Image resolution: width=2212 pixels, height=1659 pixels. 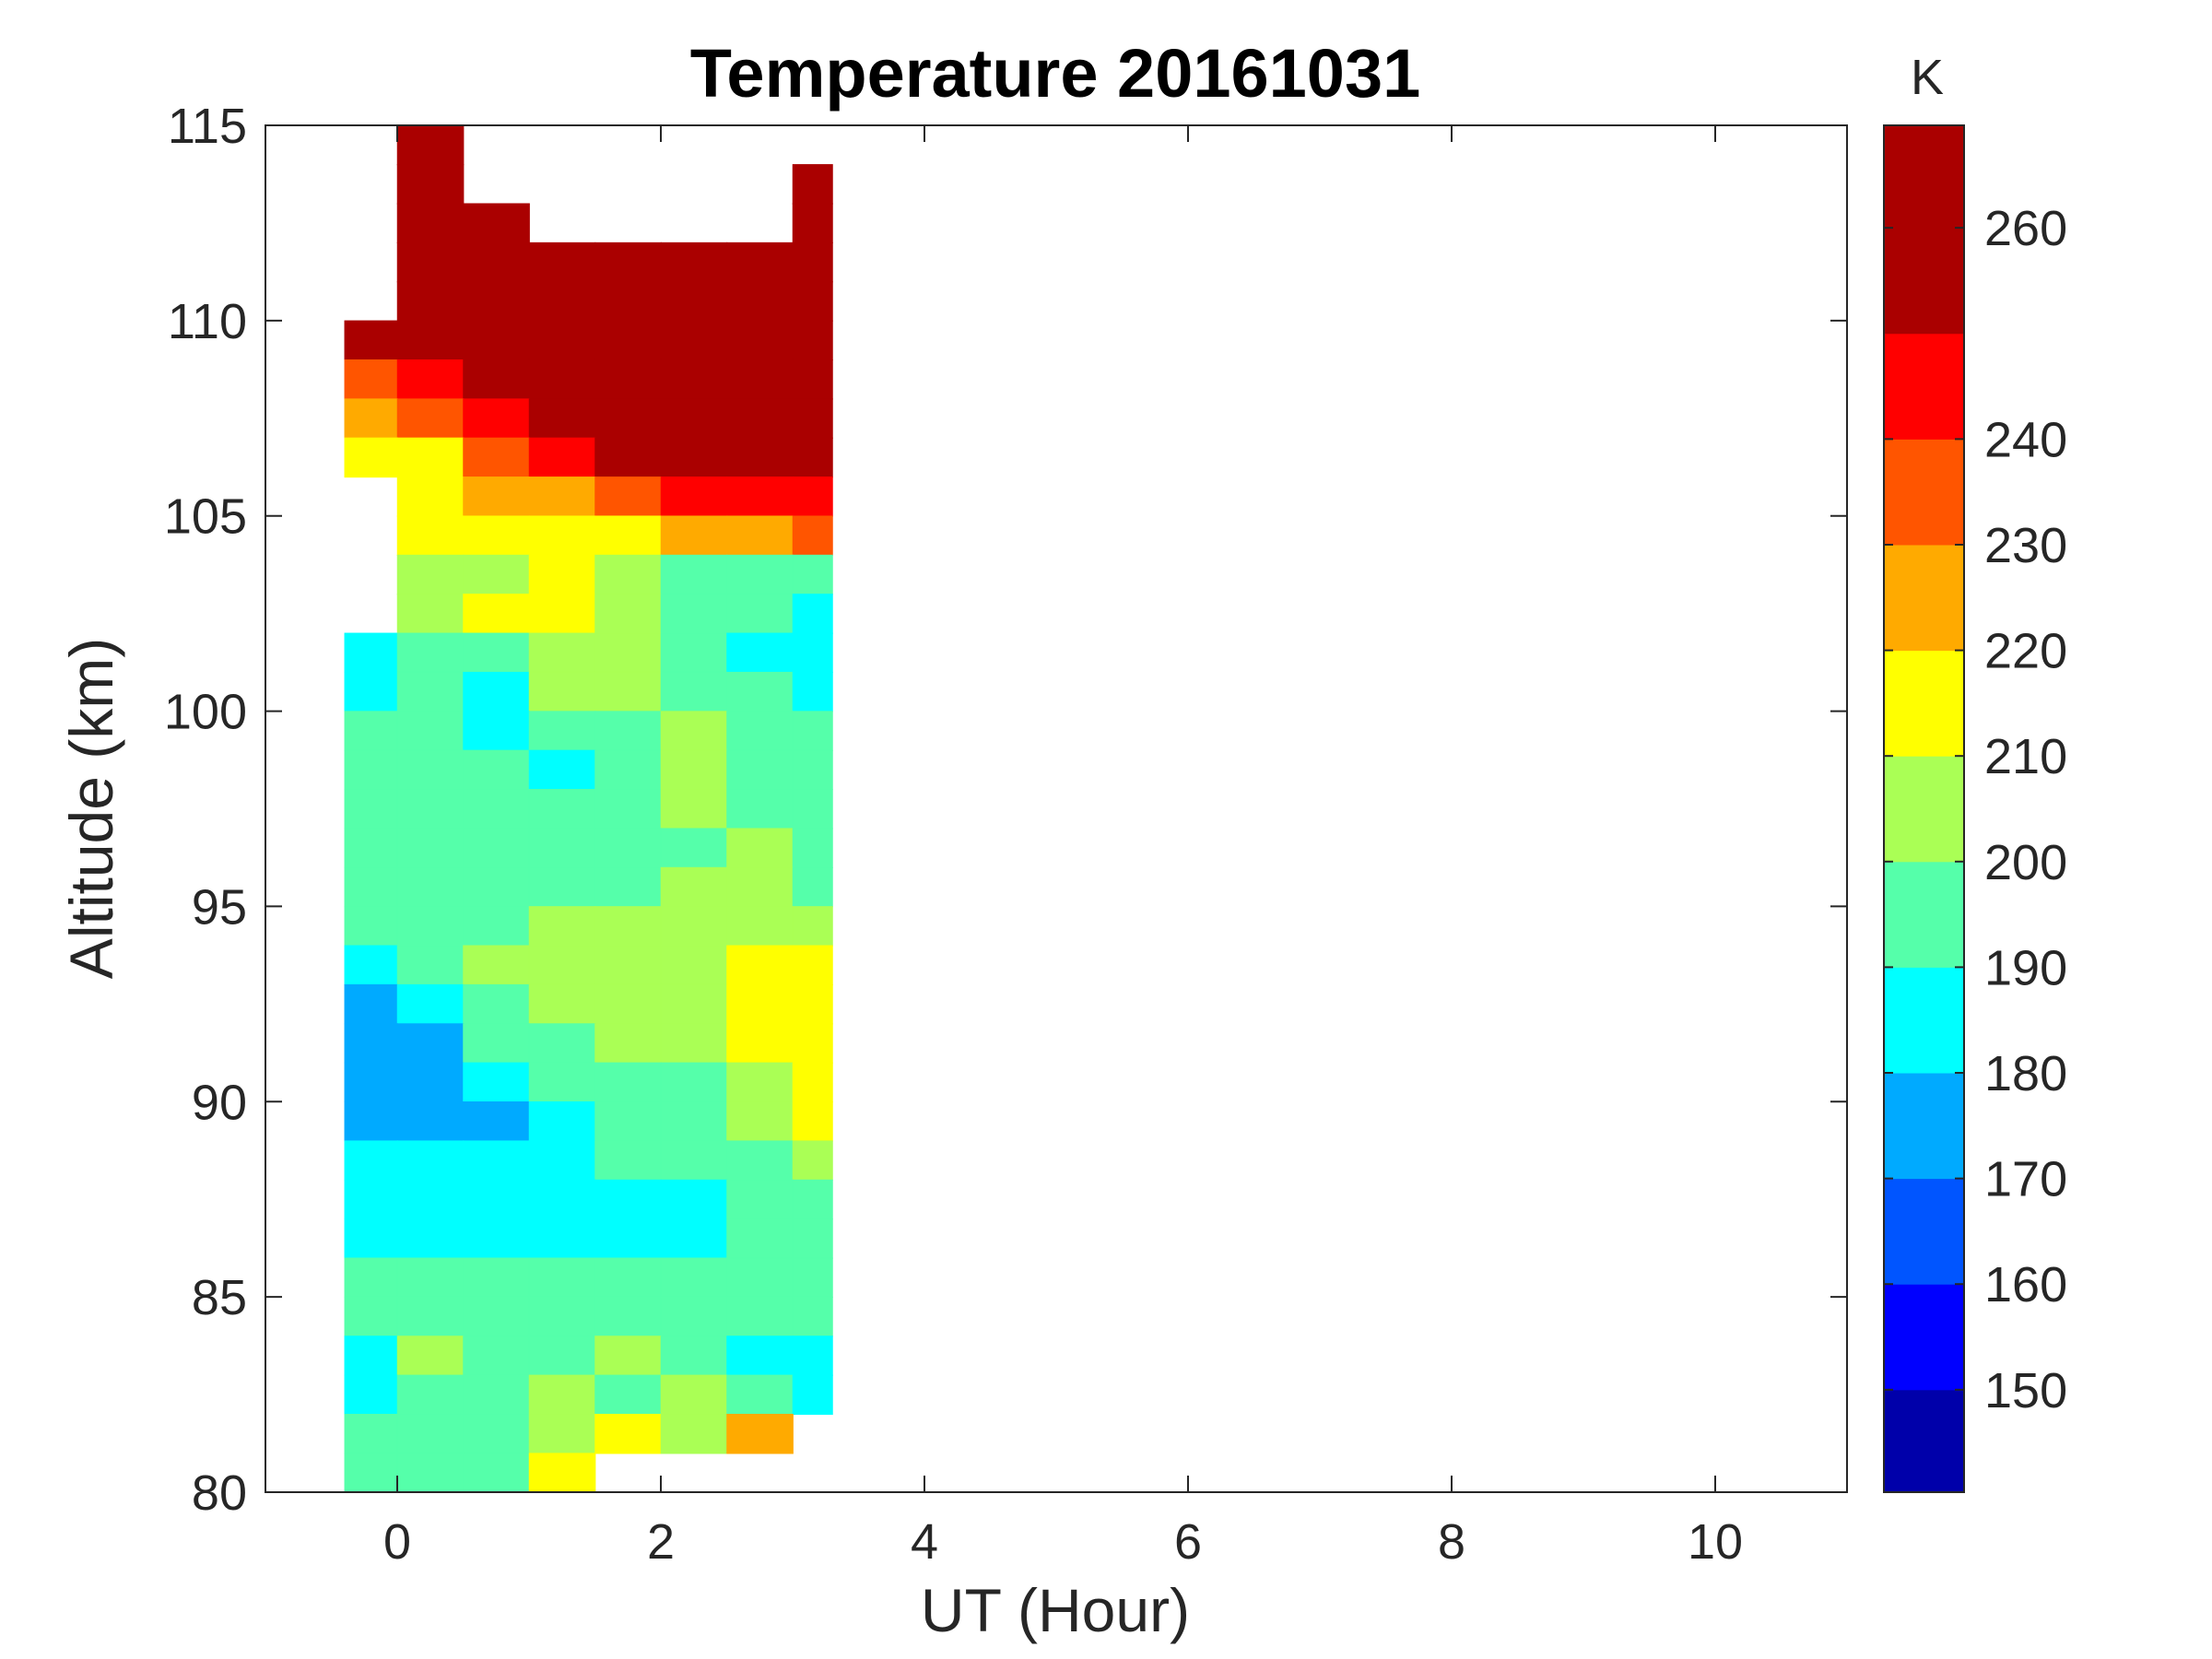 What do you see at coordinates (91, 808) in the screenshot?
I see `y-axis-label: Altitude (km)` at bounding box center [91, 808].